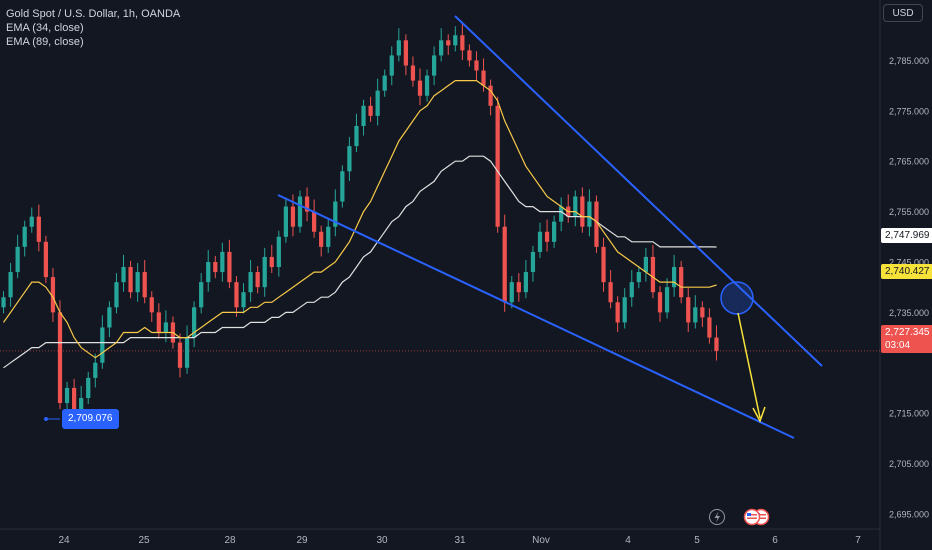 The height and width of the screenshot is (550, 932). What do you see at coordinates (45, 28) in the screenshot?
I see `ema34-legend: EMA (34, close)` at bounding box center [45, 28].